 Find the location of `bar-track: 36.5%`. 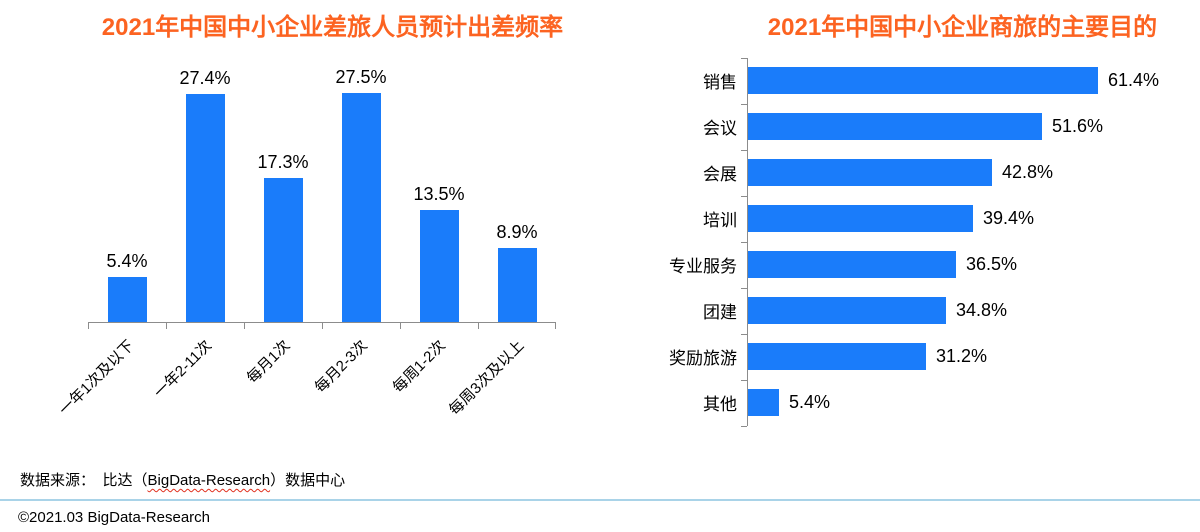

bar-track: 36.5% is located at coordinates (970, 264).